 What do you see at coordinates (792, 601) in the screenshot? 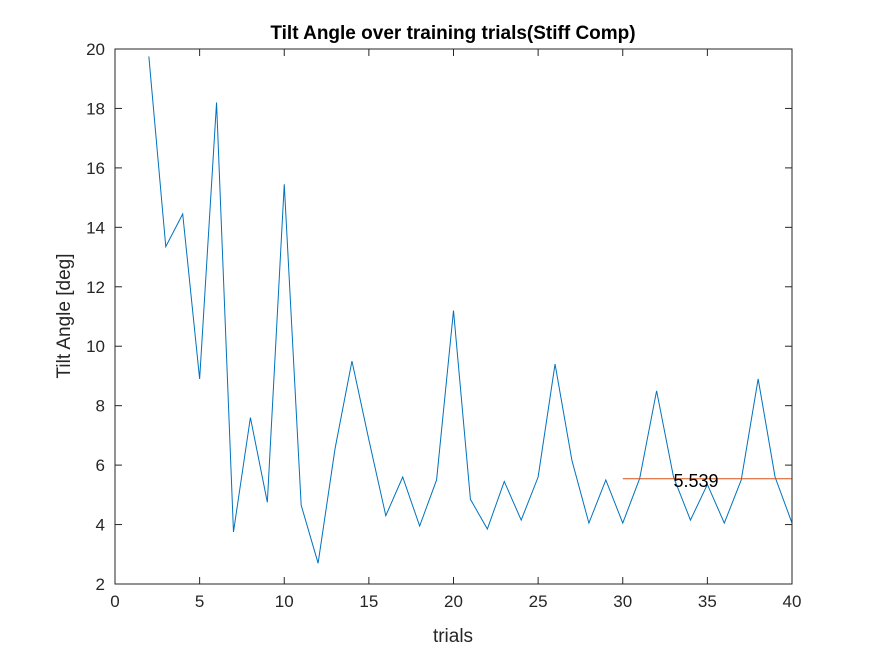
I see `x-tick-label: 40` at bounding box center [792, 601].